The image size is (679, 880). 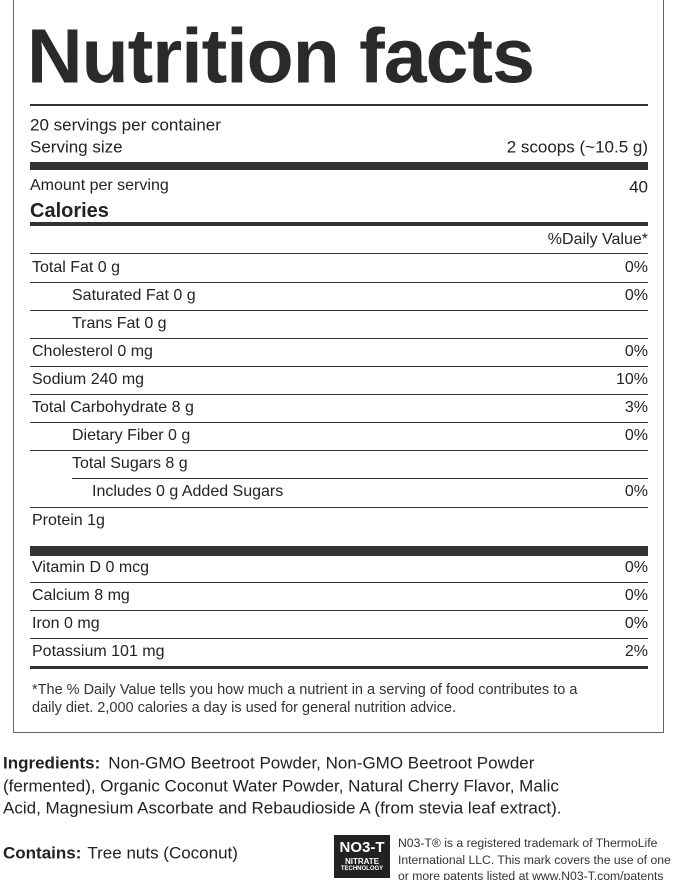 I want to click on amount-per-serving: Amount per serving, so click(x=99, y=185).